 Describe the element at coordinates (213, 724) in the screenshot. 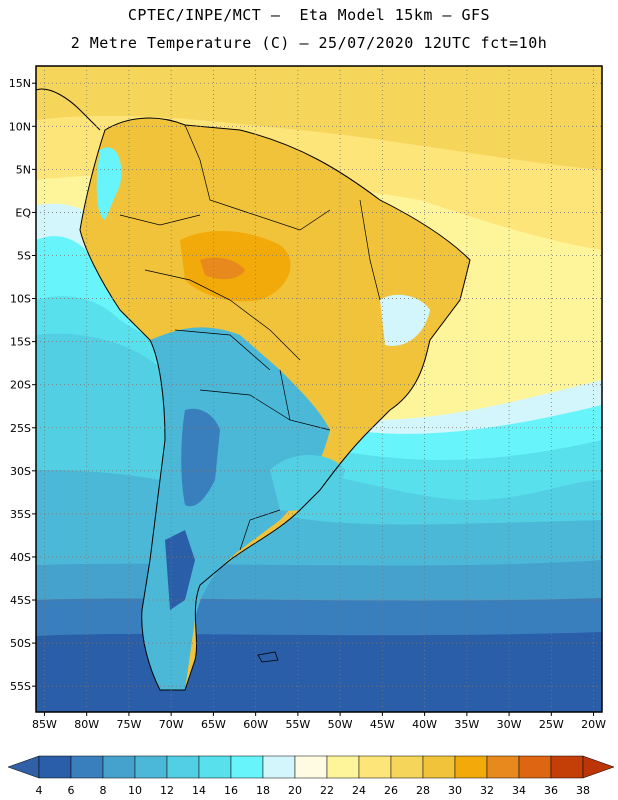

I see `lon-label: 65W` at that location.